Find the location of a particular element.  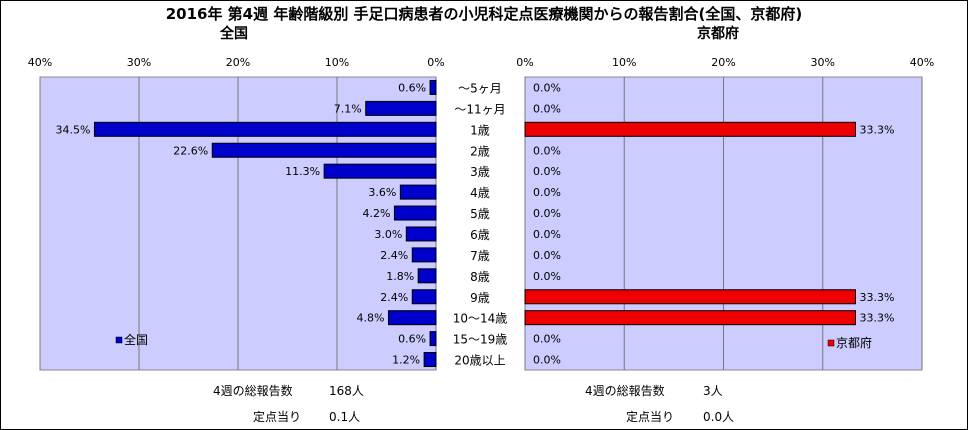

category-label: 15～19歳 is located at coordinates (480, 340).